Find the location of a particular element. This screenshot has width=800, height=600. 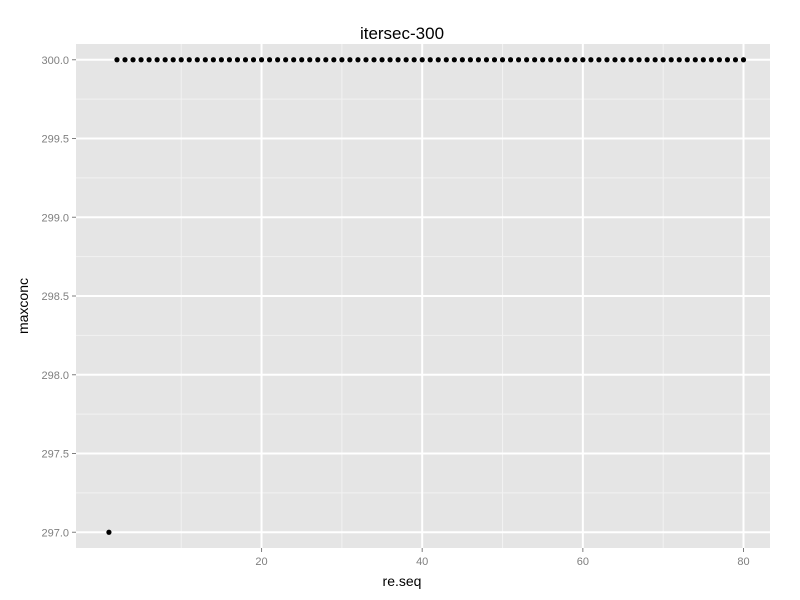

y-axis-ticks: 297.0 297.5 298.0 298.5 299.0 299.5 300.0 is located at coordinates (58, 297).